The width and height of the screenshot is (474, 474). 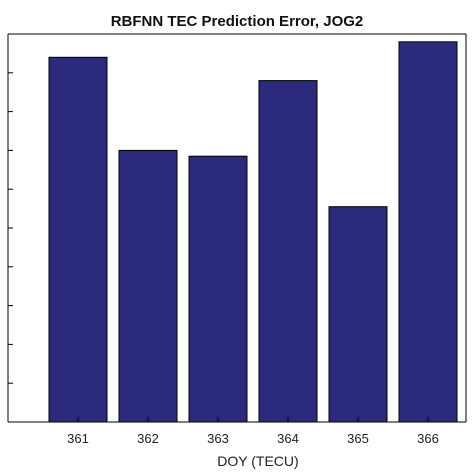 What do you see at coordinates (358, 438) in the screenshot?
I see `x-tick-label: 365` at bounding box center [358, 438].